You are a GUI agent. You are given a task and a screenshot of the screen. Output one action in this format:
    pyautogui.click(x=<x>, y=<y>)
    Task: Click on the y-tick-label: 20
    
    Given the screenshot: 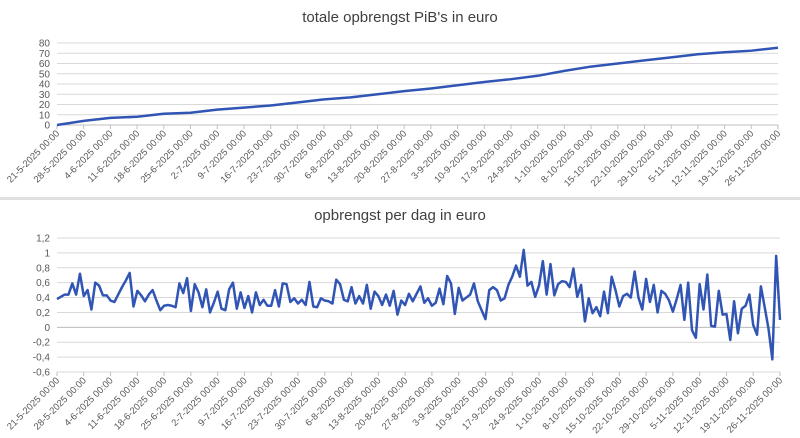 What is the action you would take?
    pyautogui.click(x=45, y=105)
    